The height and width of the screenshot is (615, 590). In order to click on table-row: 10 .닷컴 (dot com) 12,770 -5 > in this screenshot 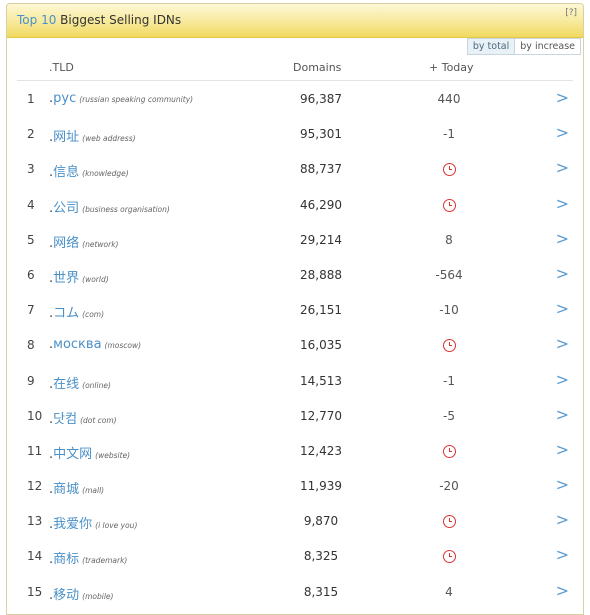, I will do `click(300, 416)`.